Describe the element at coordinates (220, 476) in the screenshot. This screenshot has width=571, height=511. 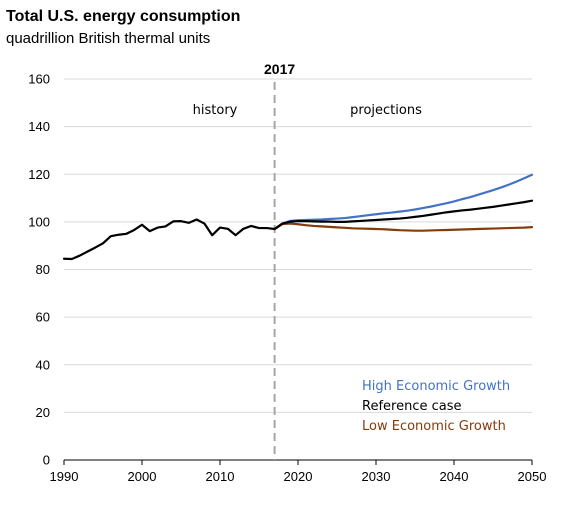
I see `x-tick-label: 2010` at that location.